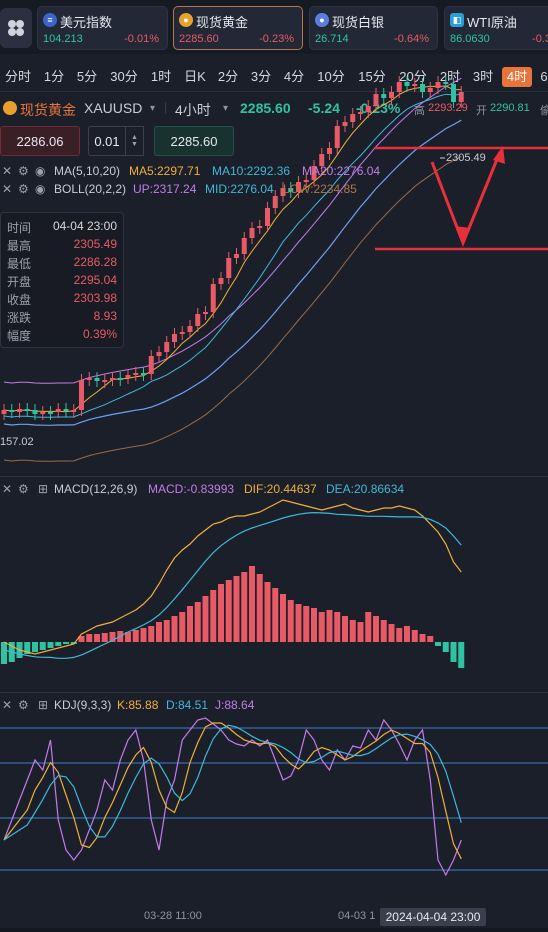  I want to click on tf-2m: 2分, so click(228, 76).